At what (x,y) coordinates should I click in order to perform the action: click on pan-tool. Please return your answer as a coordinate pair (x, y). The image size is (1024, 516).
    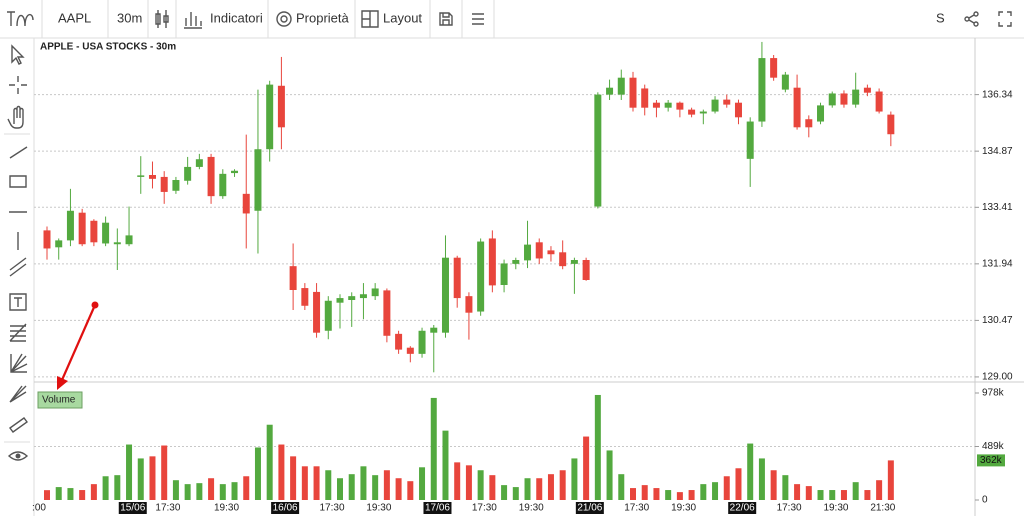
    Looking at the image, I should click on (15, 117).